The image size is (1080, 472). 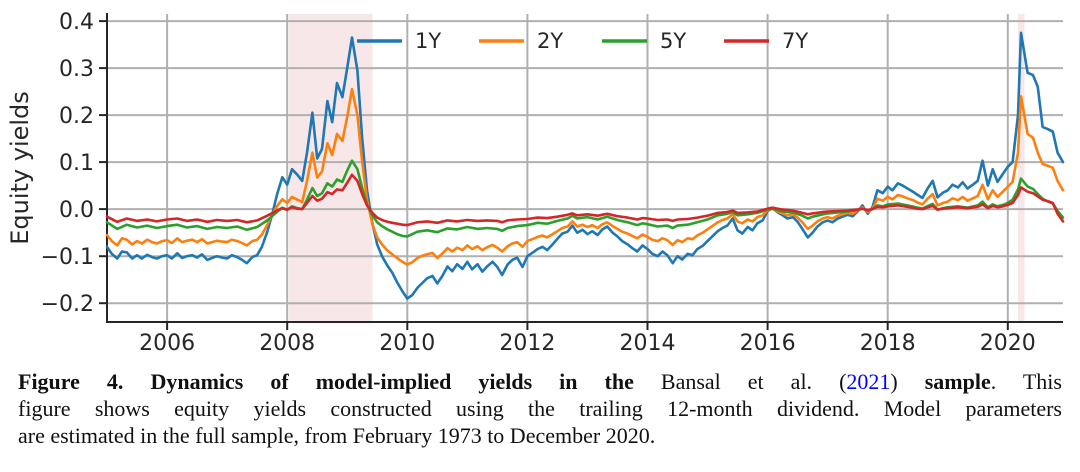 I want to click on x-tick-label: 2008, so click(x=287, y=343).